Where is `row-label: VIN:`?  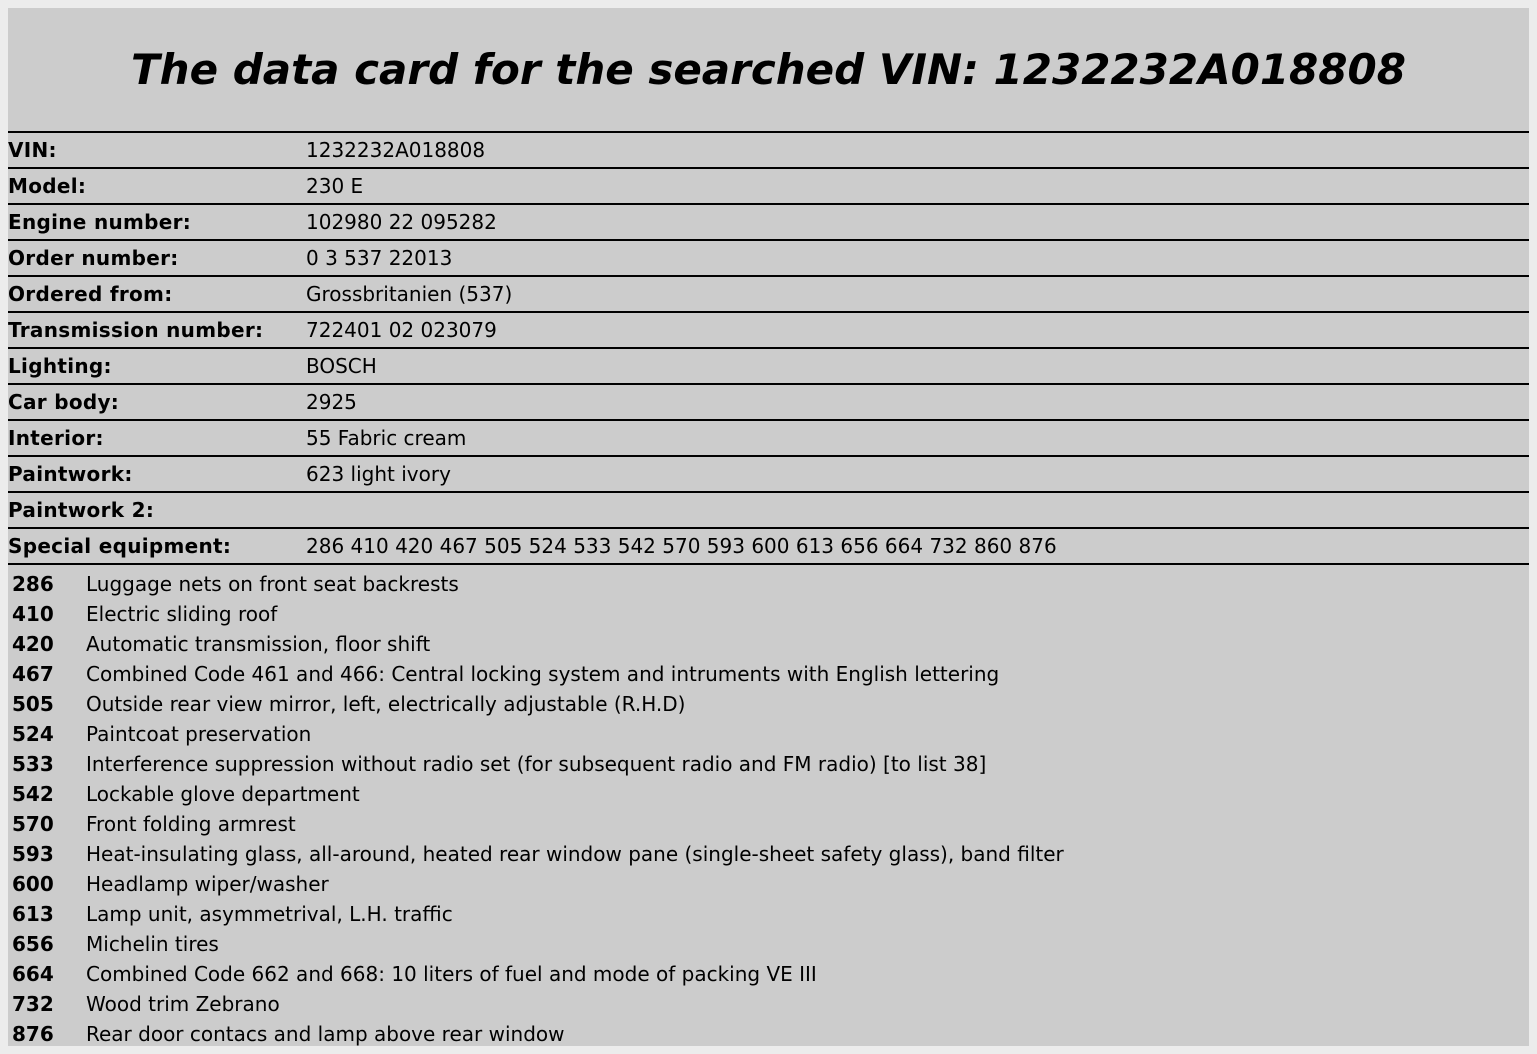 row-label: VIN: is located at coordinates (157, 149).